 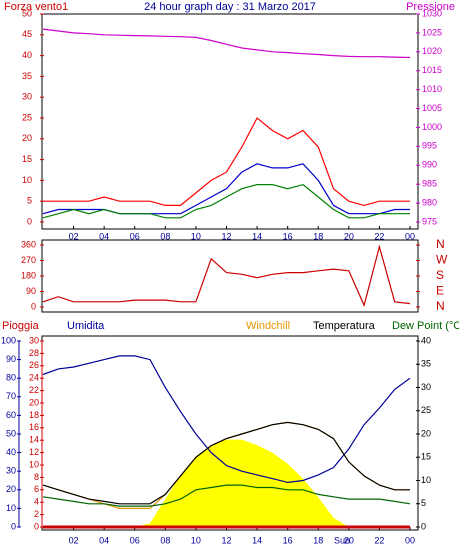 I want to click on y3-tick-label: 0, so click(x=36, y=526).